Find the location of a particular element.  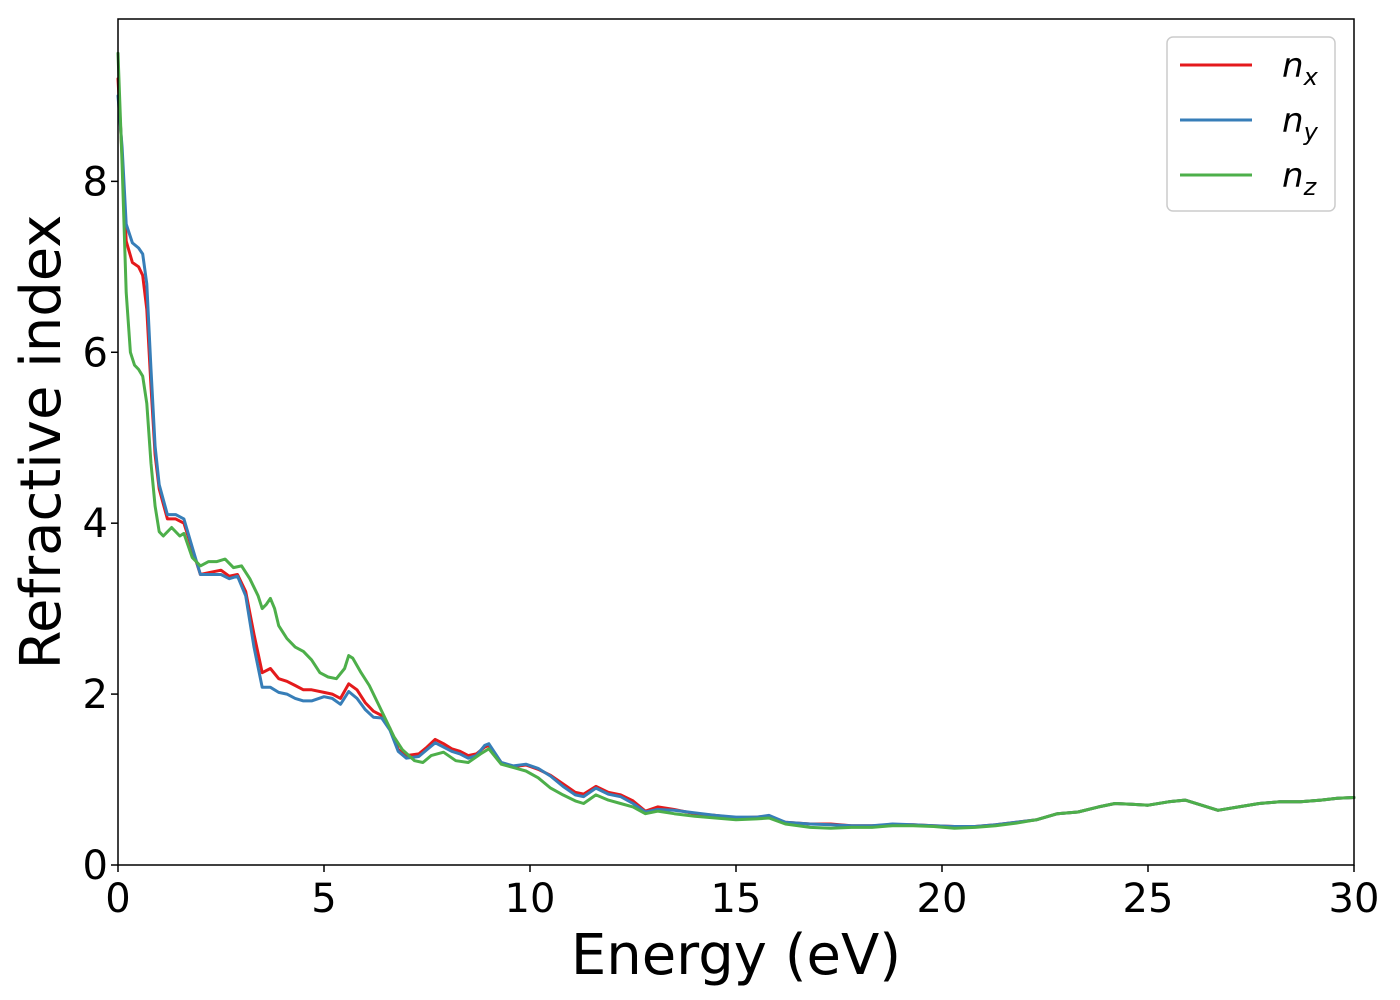

y-tick-label: 4 is located at coordinates (95, 524).